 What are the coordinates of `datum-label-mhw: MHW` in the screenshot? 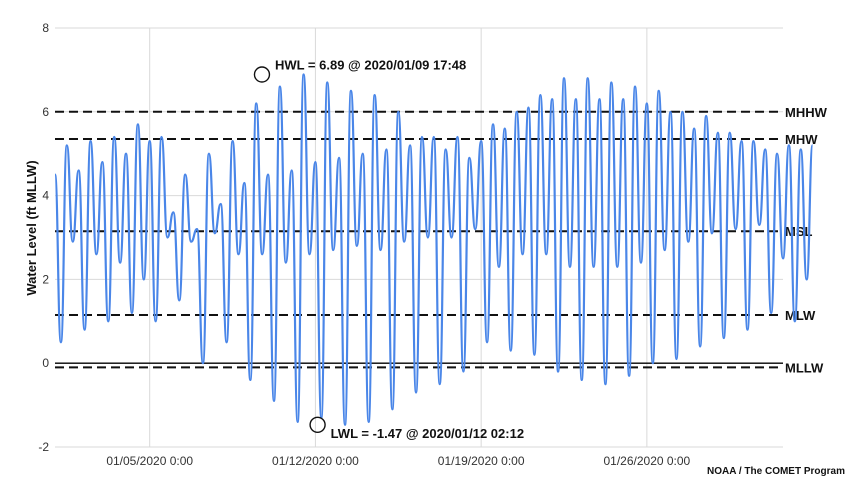 It's located at (801, 139).